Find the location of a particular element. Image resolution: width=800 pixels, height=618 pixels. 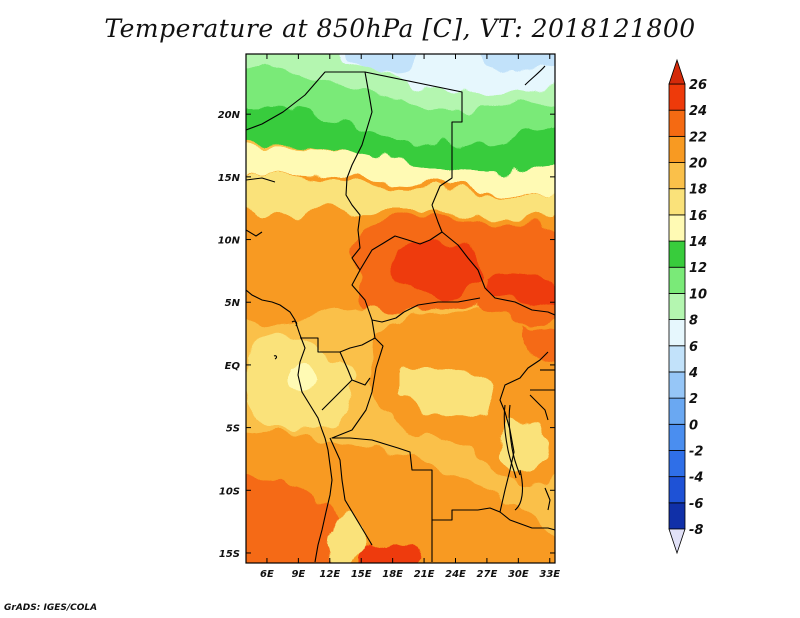

colorbar-label: 4 is located at coordinates (693, 373).